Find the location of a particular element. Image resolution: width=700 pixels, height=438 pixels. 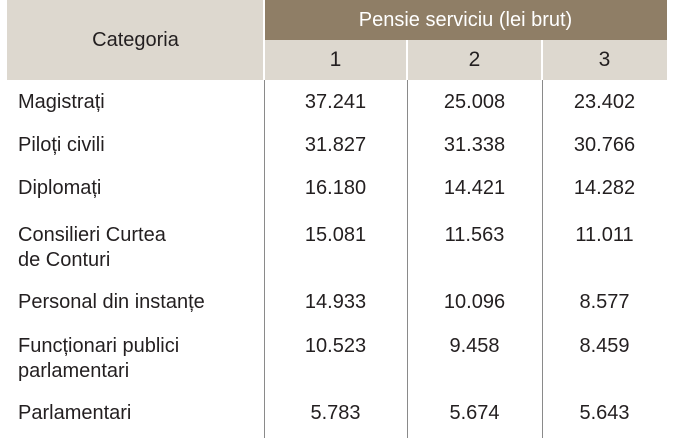

row-category: Diplomați is located at coordinates (60, 188).